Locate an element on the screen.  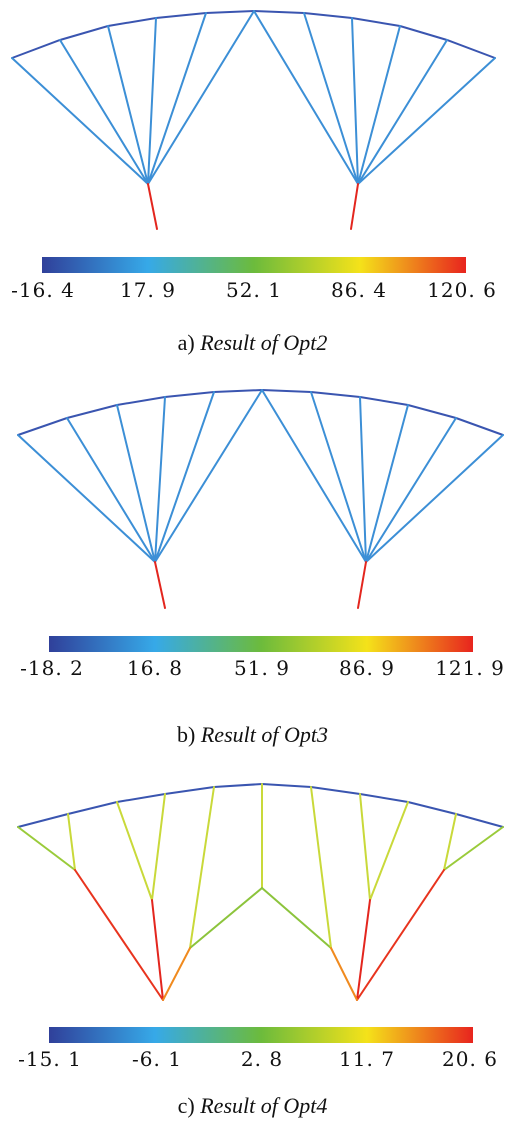
colorbar-tick: 51. 9 is located at coordinates (262, 668).